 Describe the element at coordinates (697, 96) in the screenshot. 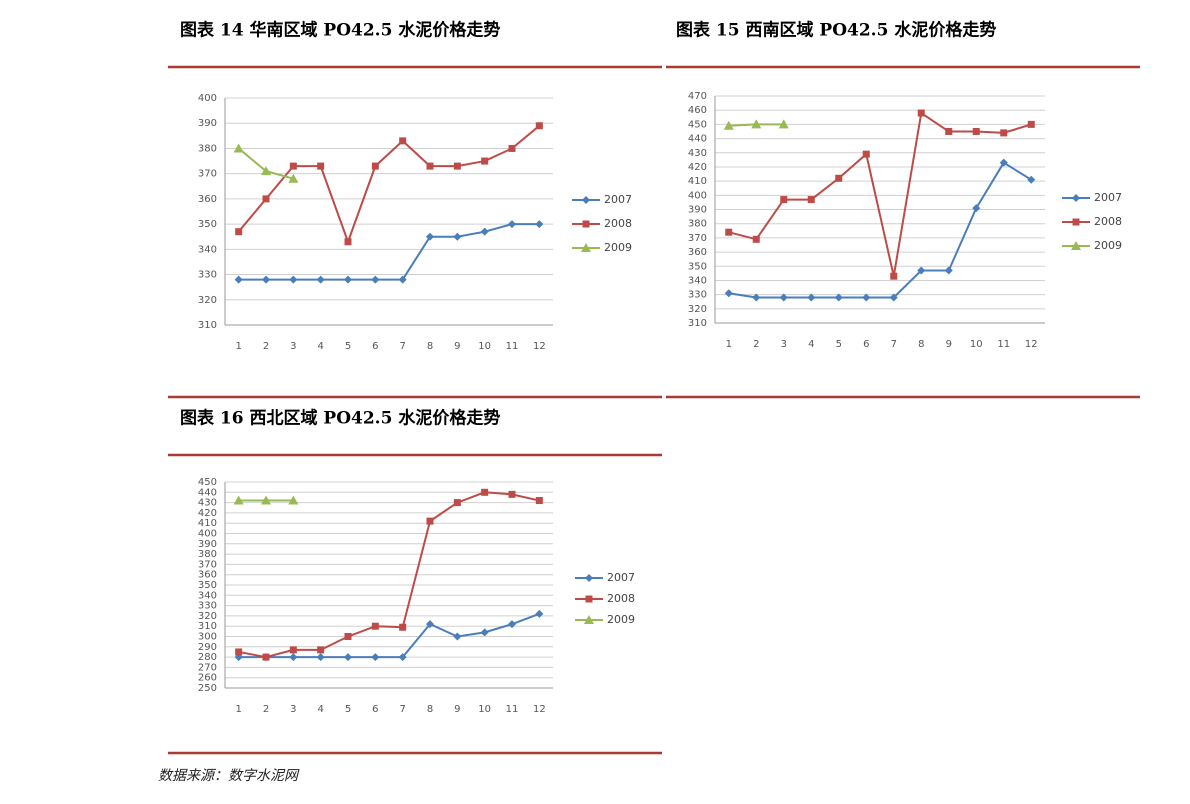

I see `y-tick-label: 470` at that location.